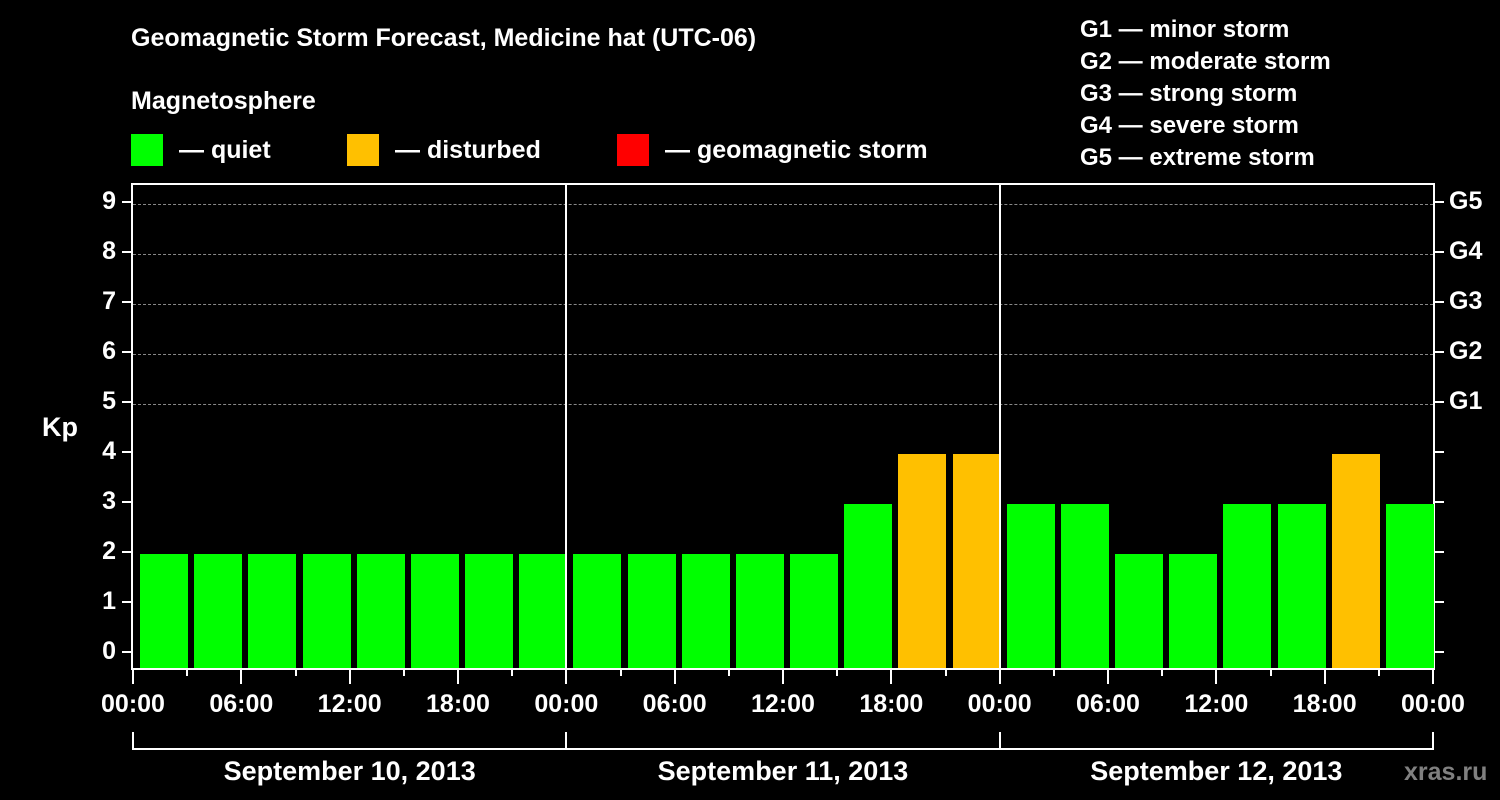 Image resolution: width=1500 pixels, height=800 pixels. I want to click on legend-quiet-label: — quiet, so click(225, 149).